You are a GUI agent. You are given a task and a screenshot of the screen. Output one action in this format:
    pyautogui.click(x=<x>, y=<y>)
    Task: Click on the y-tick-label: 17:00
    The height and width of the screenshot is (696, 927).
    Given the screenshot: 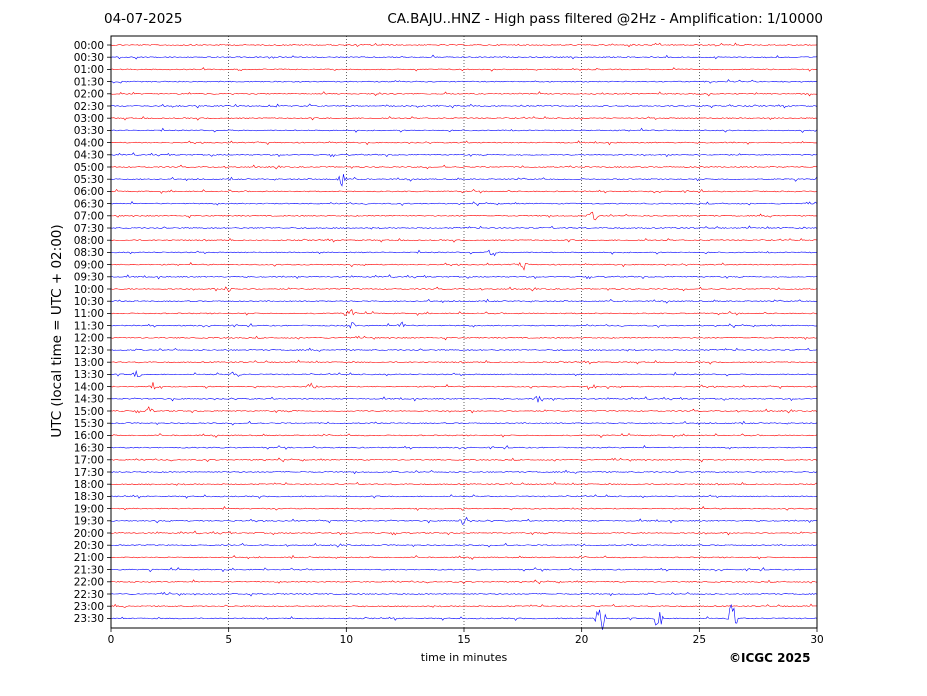 What is the action you would take?
    pyautogui.click(x=89, y=461)
    